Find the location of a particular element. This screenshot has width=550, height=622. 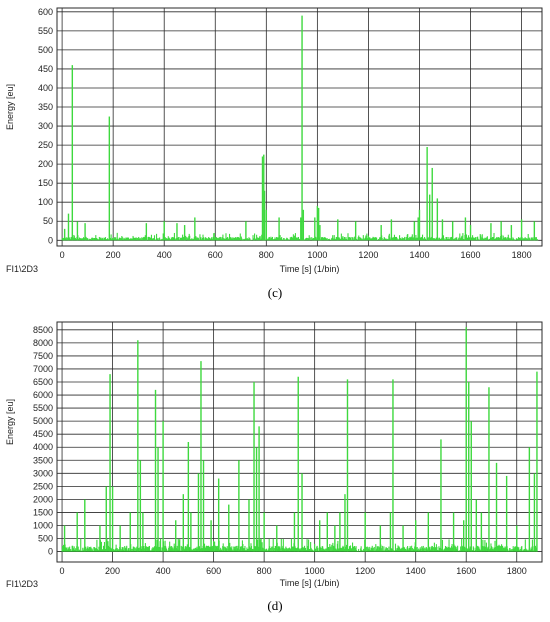

figure-caption: (d) is located at coordinates (274, 605).